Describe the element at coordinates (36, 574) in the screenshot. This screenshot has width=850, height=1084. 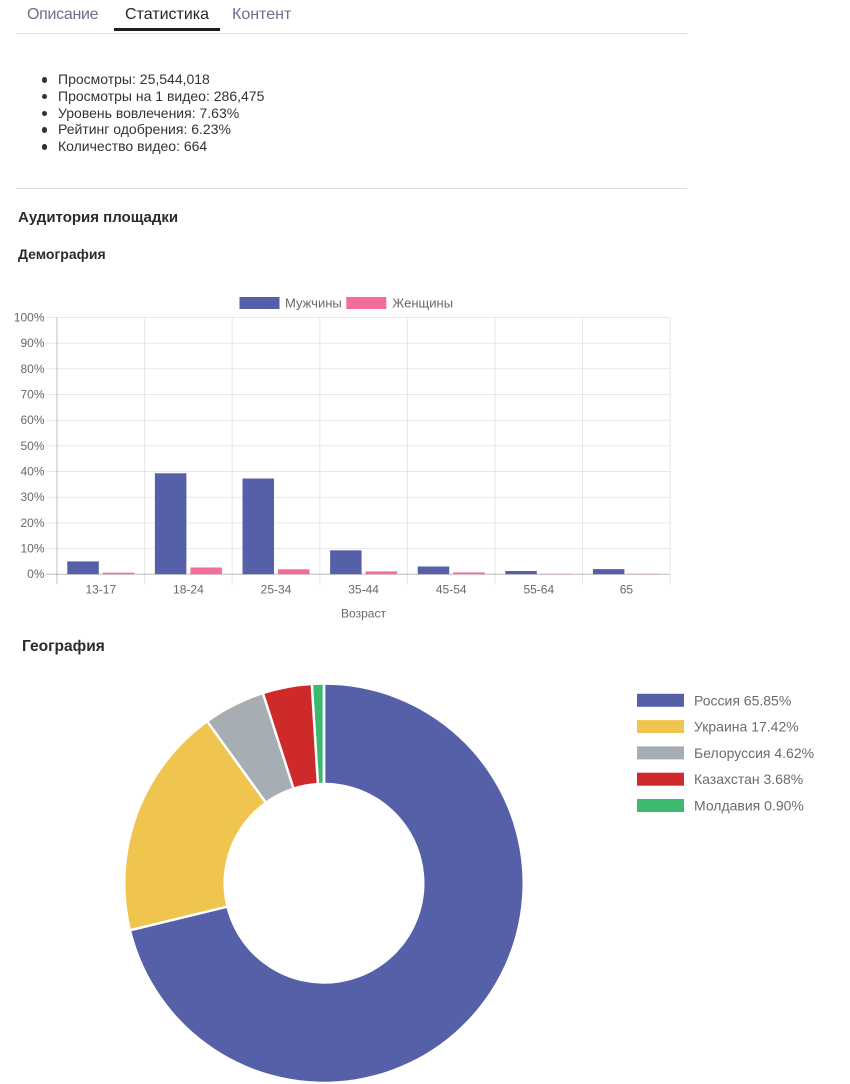
I see `svg-text: 0%` at that location.